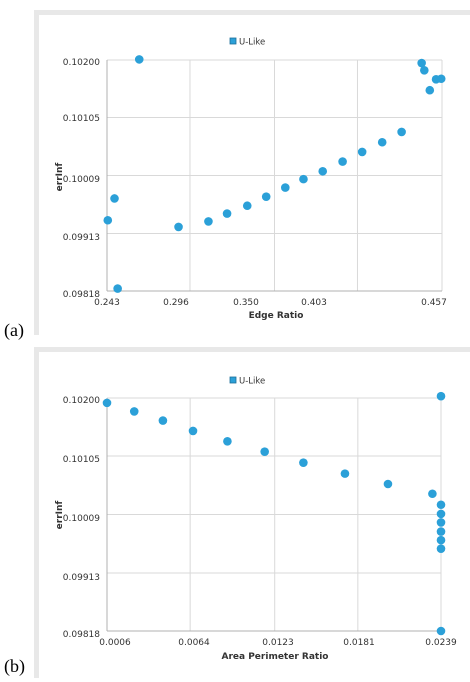 This screenshot has width=470, height=682. What do you see at coordinates (115, 643) in the screenshot?
I see `x-tick-label: 0.0006` at bounding box center [115, 643].